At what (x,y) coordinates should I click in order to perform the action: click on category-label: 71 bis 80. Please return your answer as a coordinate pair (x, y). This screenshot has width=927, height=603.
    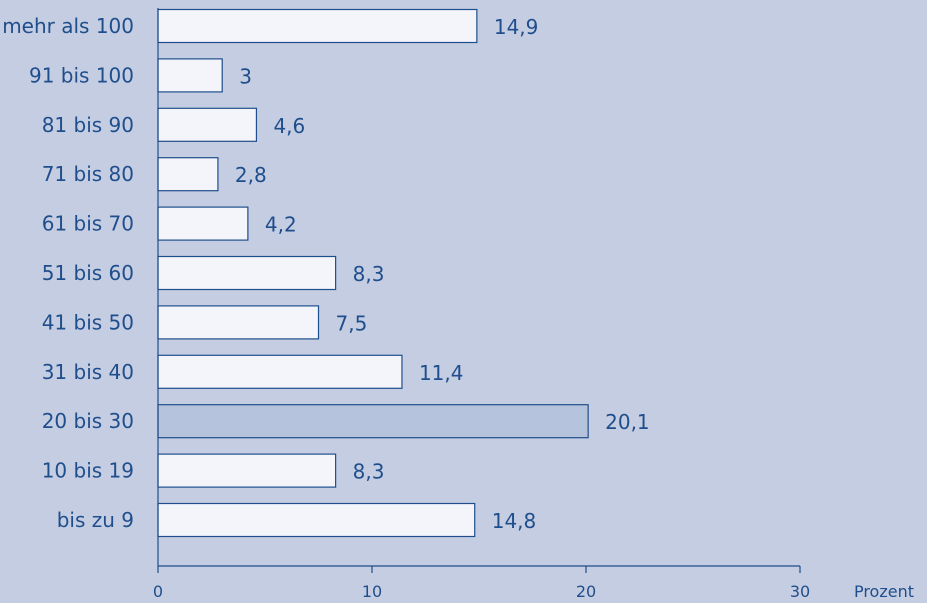
    Looking at the image, I should click on (88, 174).